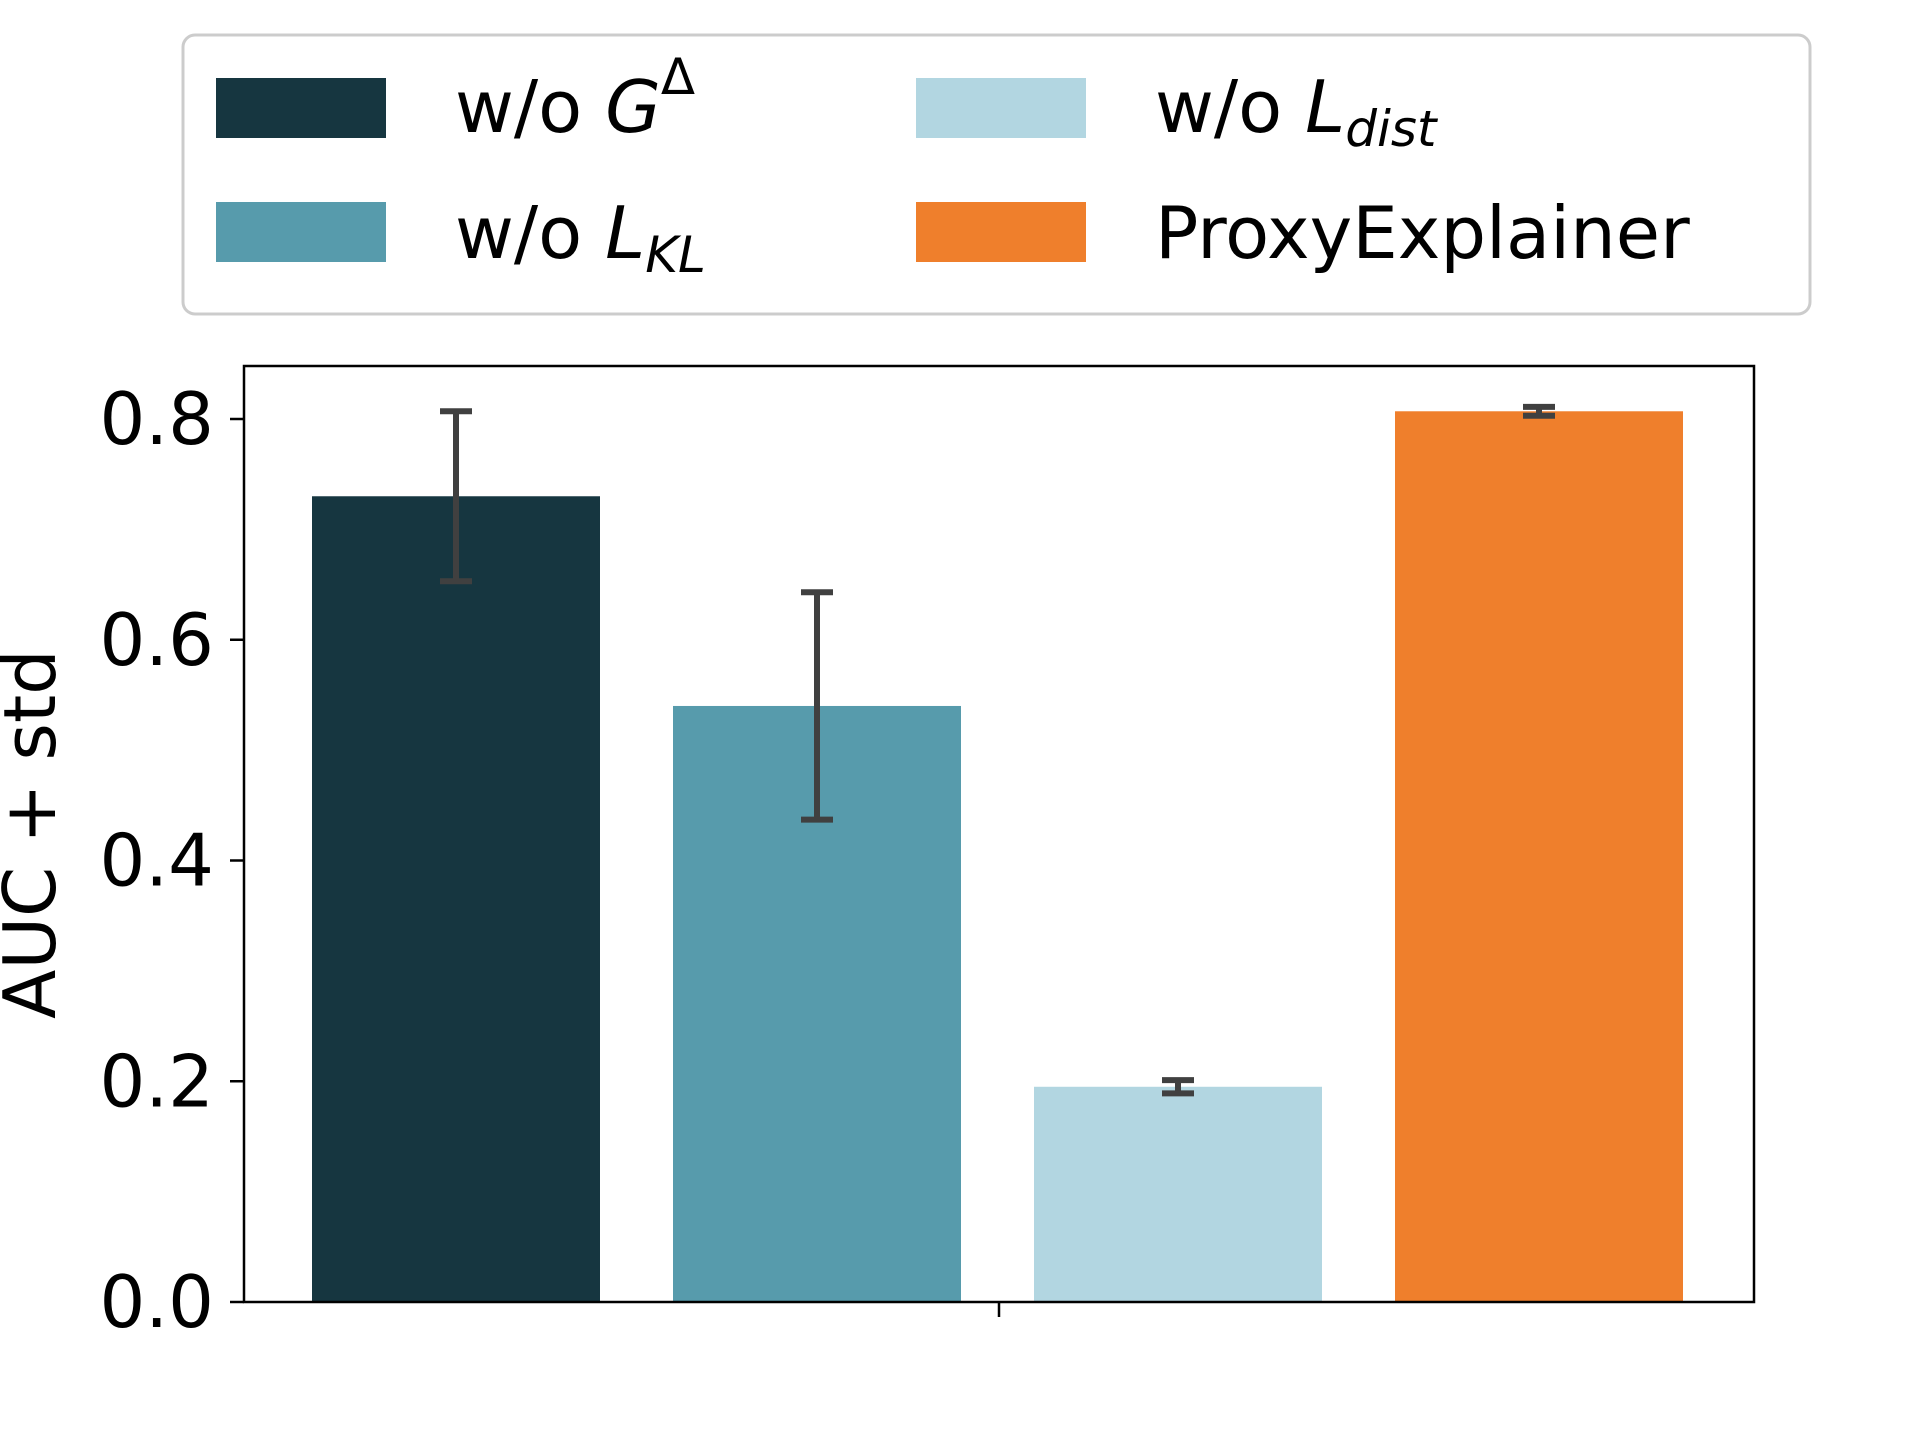 The width and height of the screenshot is (1920, 1440). Describe the element at coordinates (575, 98) in the screenshot. I see `legend-label-wo-g-delta: w/o GΔ` at that location.